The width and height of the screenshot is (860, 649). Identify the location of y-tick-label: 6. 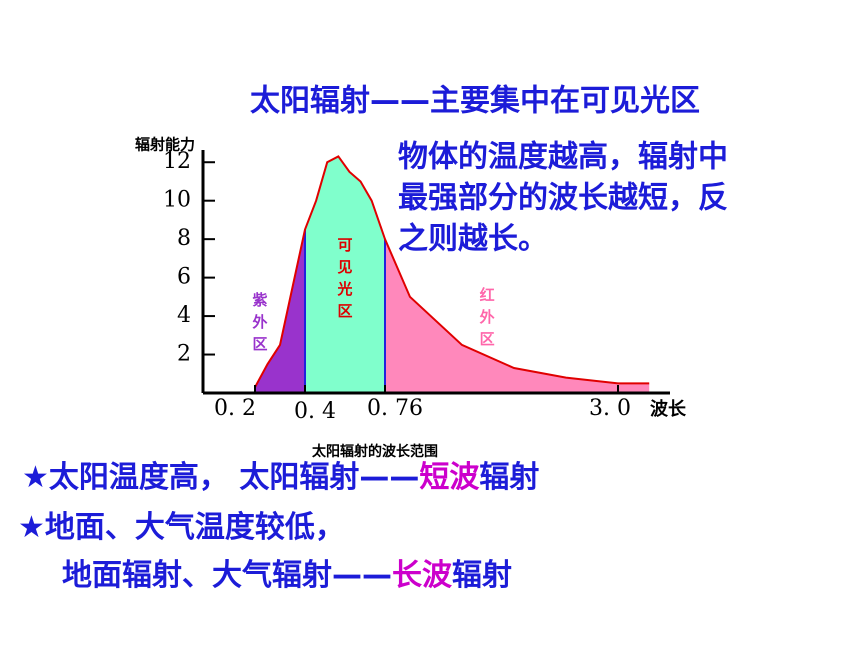
(184, 277).